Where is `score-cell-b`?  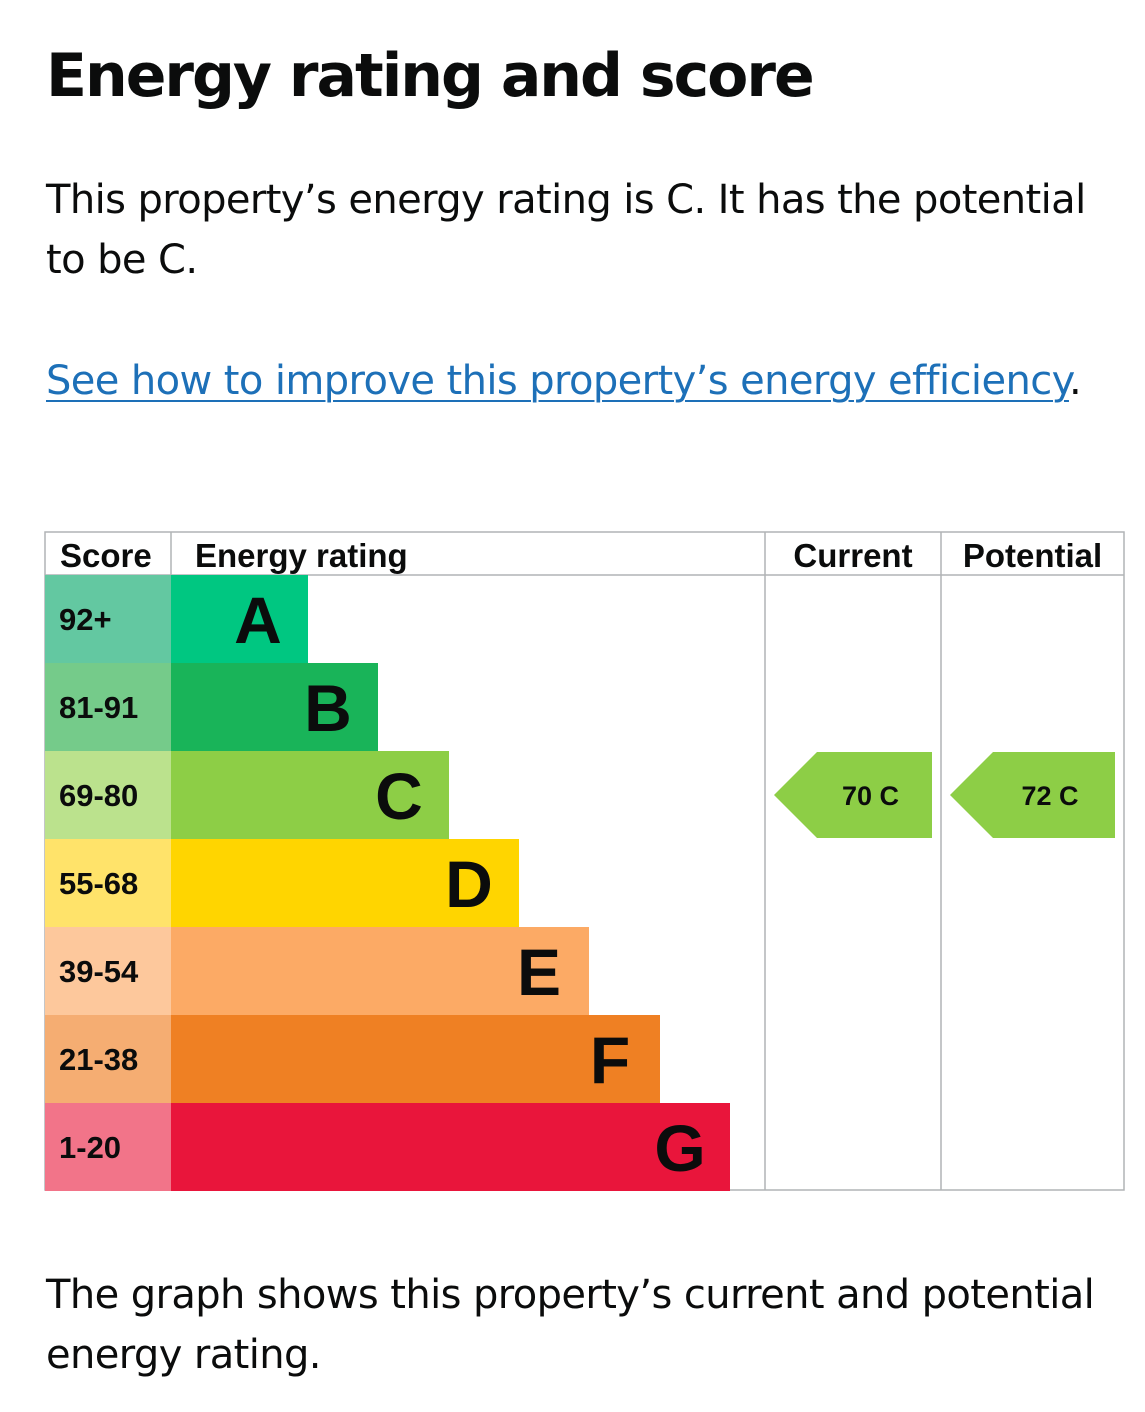 score-cell-b is located at coordinates (108, 707).